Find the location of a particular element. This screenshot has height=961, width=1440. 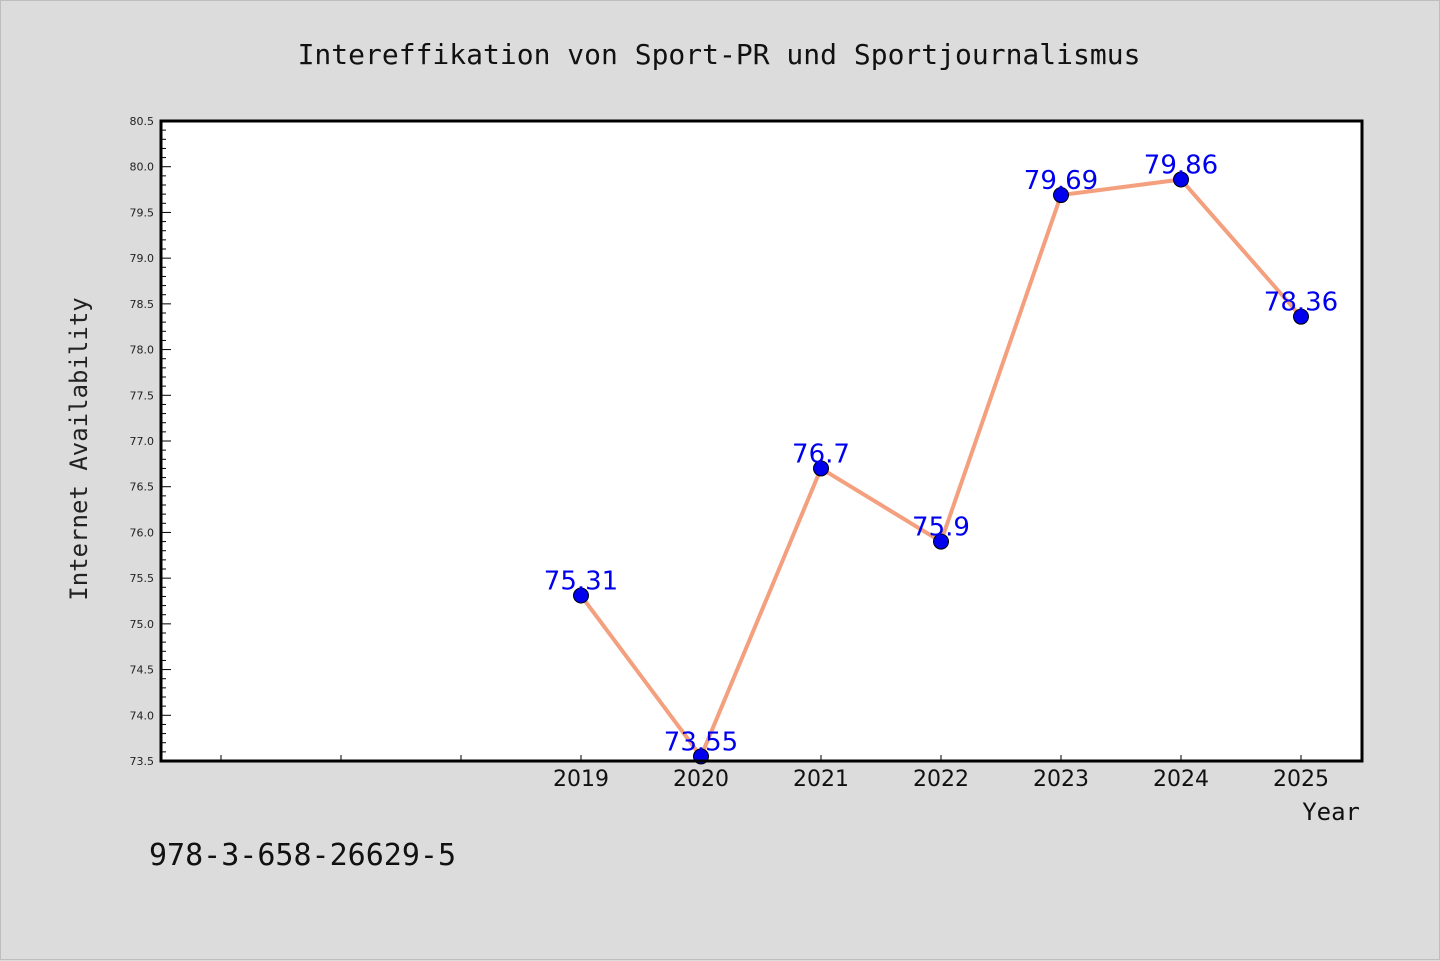

x-tick-label: 2023 is located at coordinates (1061, 779).